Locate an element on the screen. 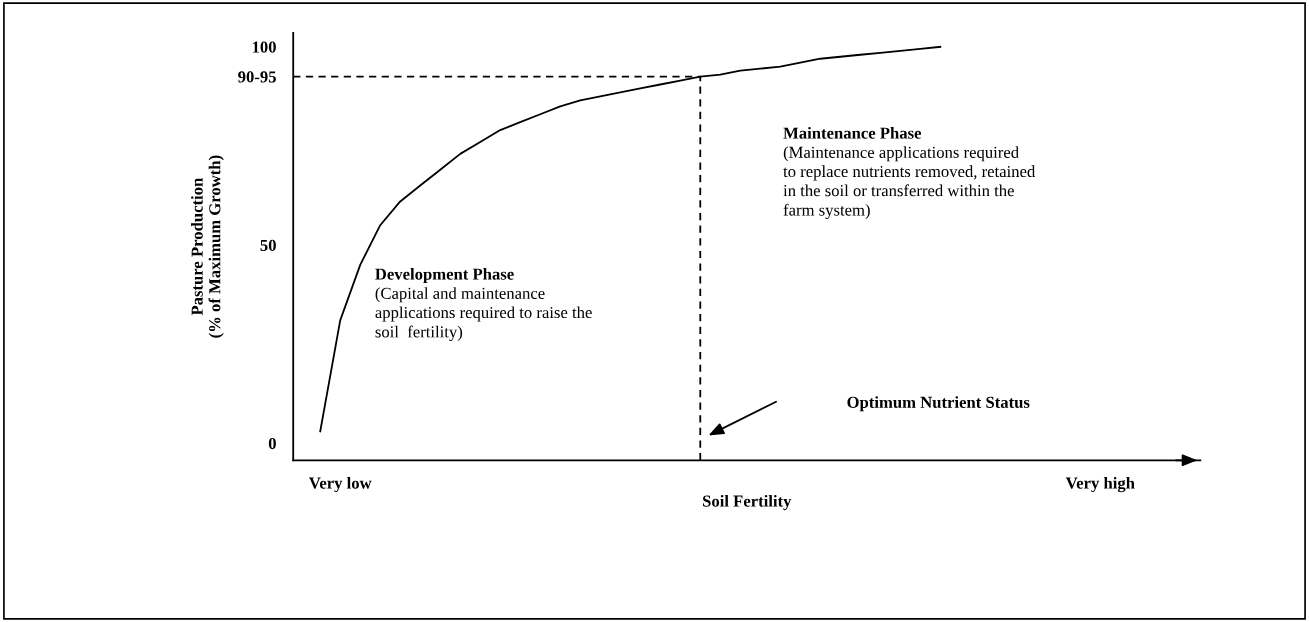  y-tick-label: 0 is located at coordinates (272, 443).